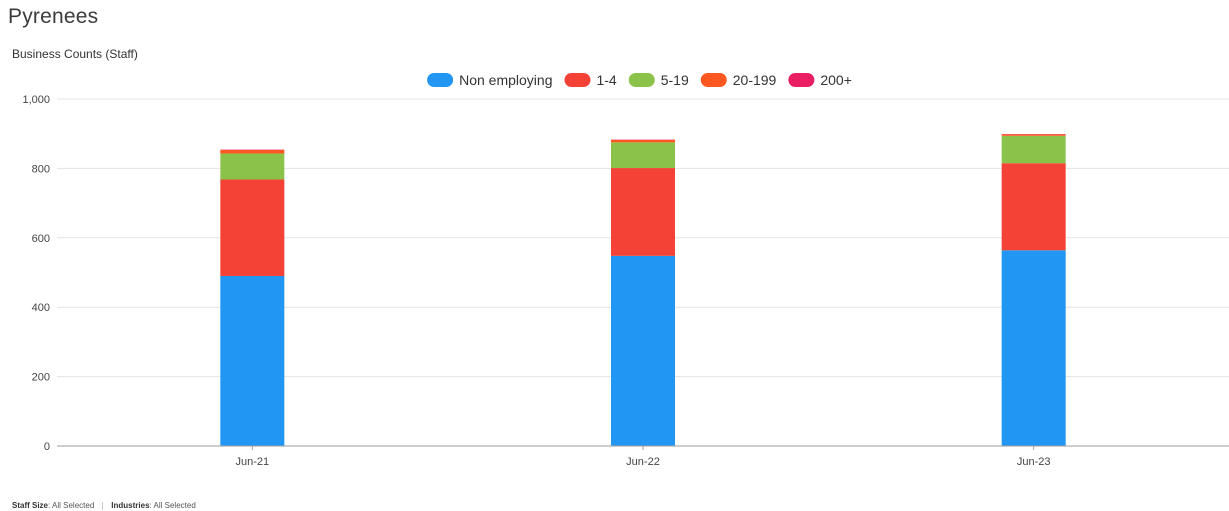 This screenshot has width=1229, height=511. Describe the element at coordinates (505, 80) in the screenshot. I see `legend-label: Non employing` at that location.